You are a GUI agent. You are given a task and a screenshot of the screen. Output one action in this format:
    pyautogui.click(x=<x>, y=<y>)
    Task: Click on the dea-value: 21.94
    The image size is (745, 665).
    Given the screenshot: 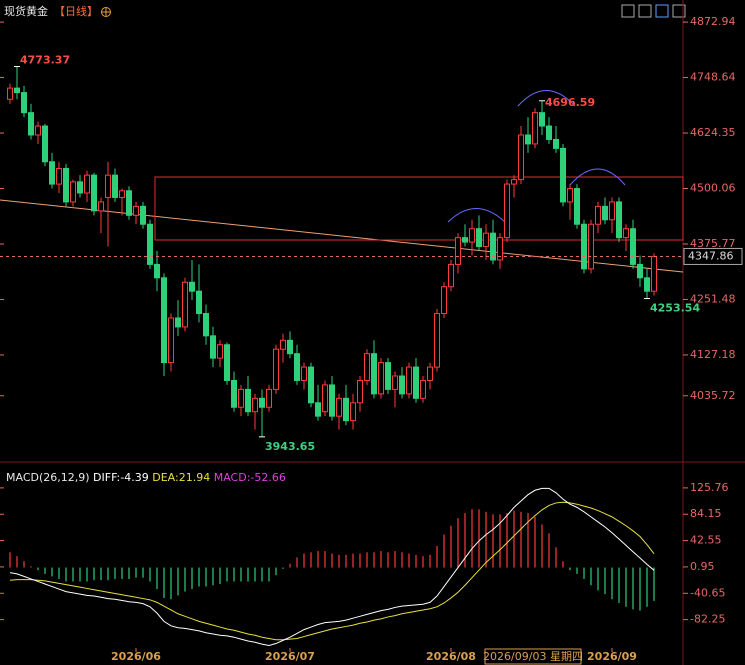 What is the action you would take?
    pyautogui.click(x=195, y=477)
    